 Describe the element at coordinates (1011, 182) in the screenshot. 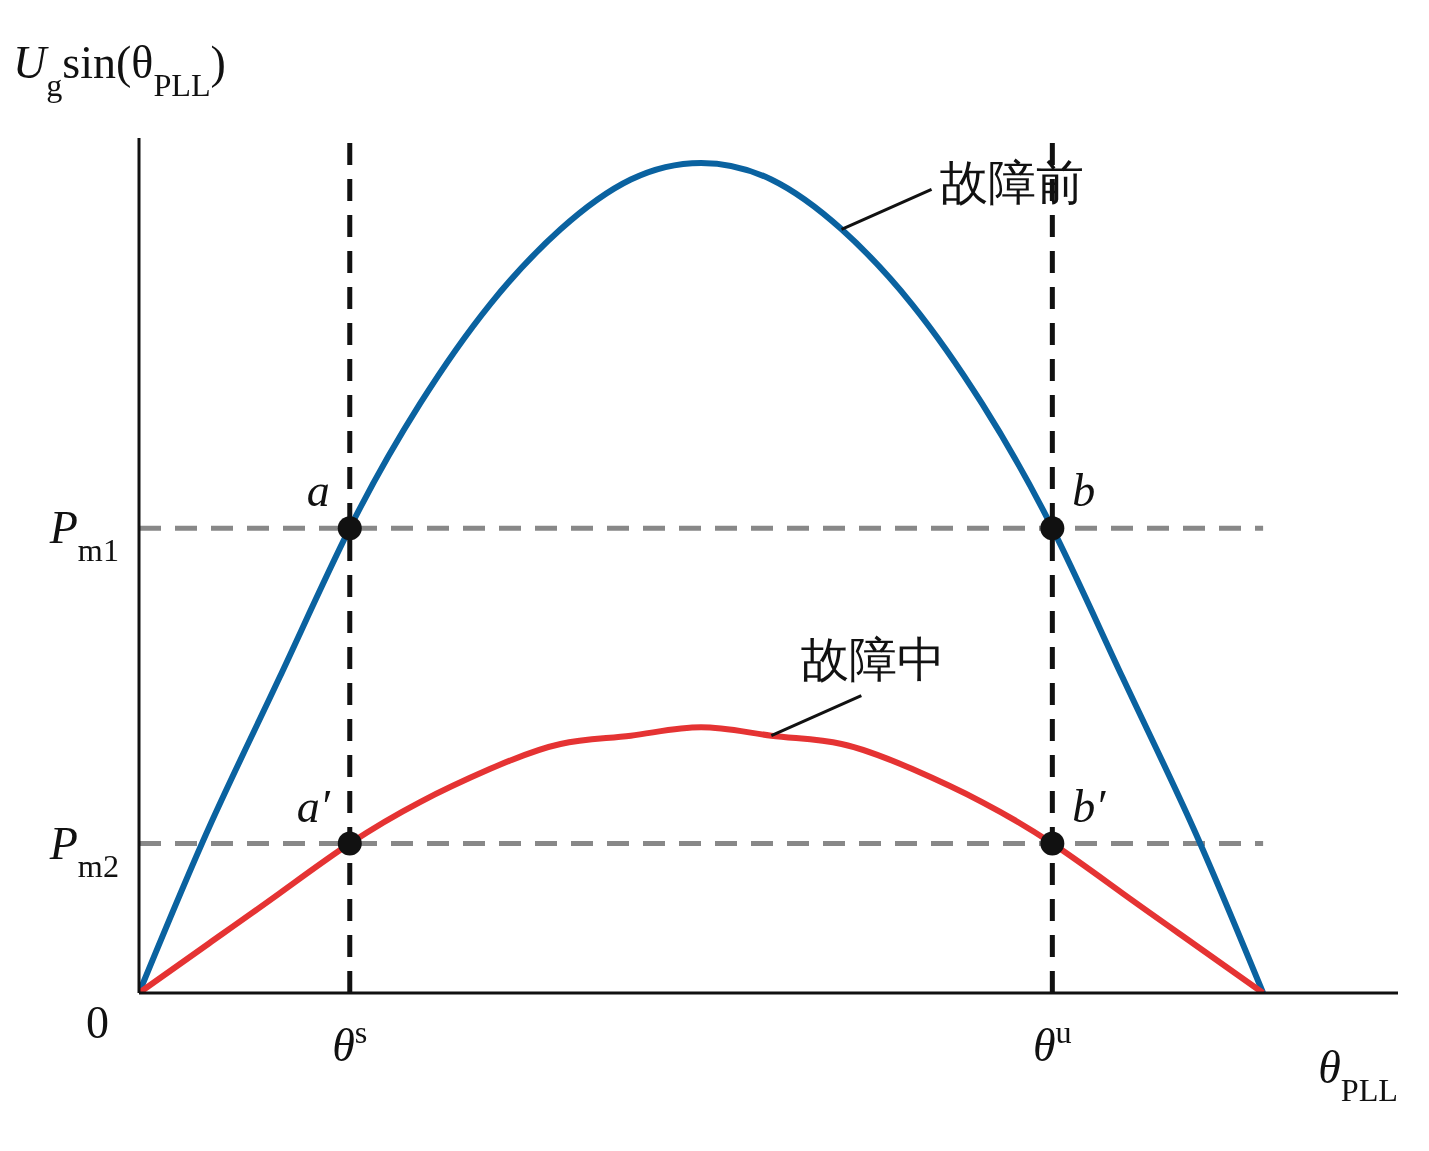

I see `series-label: 故障前` at that location.